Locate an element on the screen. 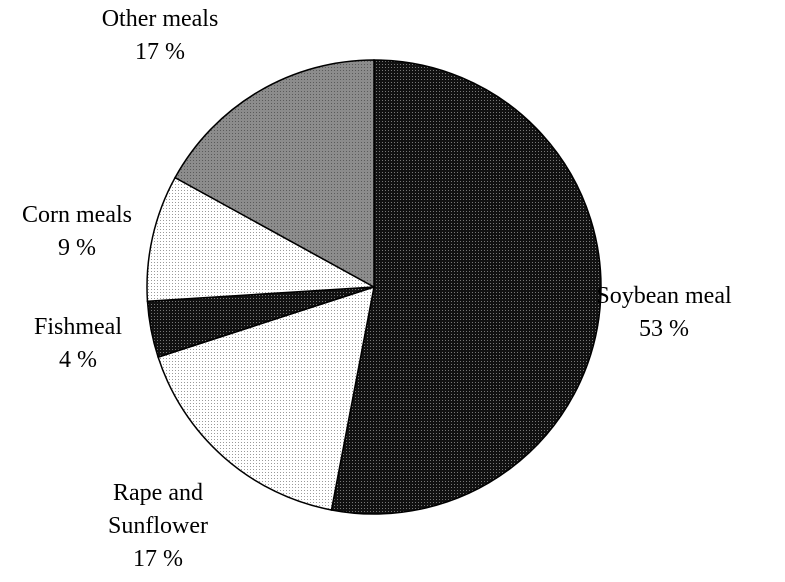 Image resolution: width=785 pixels, height=582 pixels. slice-value-label: 9 % is located at coordinates (77, 248).